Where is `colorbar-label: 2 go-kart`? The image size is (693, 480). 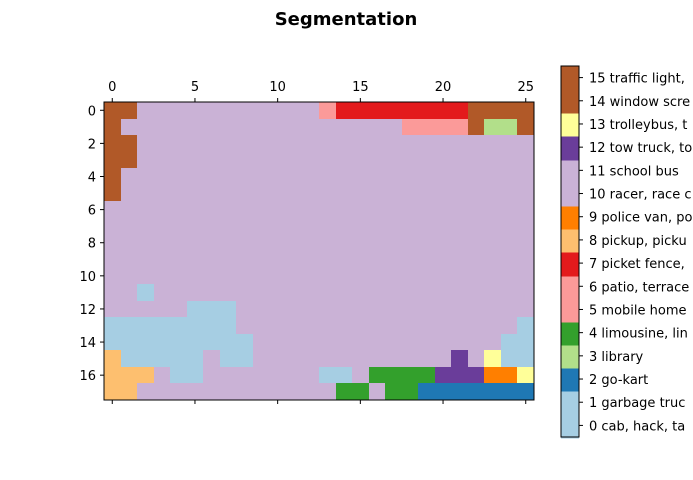
colorbar-label: 2 go-kart is located at coordinates (618, 380).